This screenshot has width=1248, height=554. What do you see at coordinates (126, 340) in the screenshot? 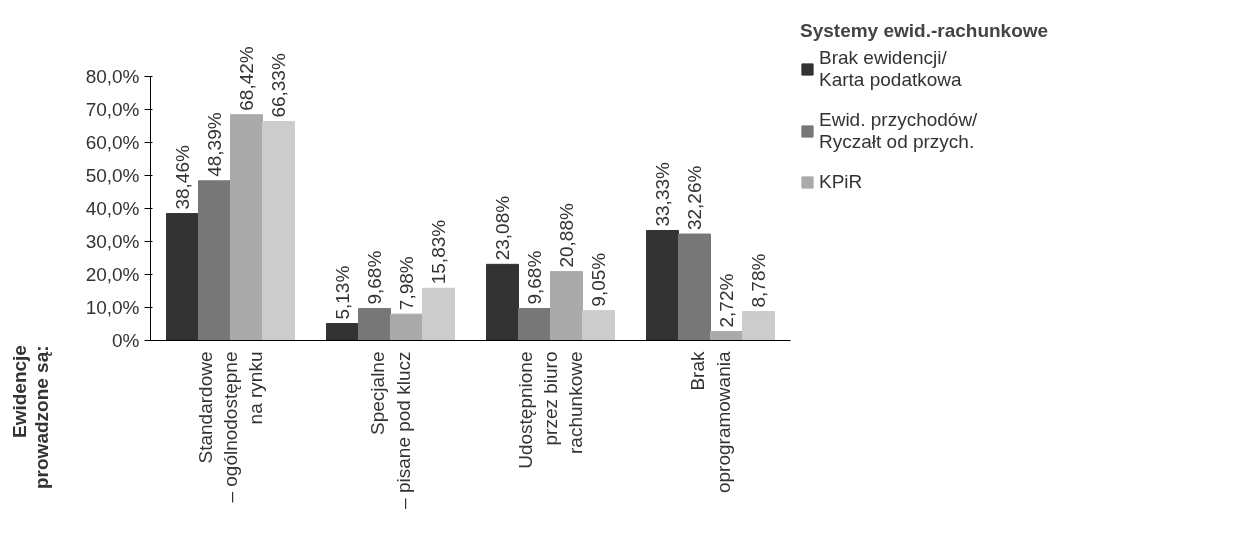
I see `y-tick-label: 0%` at bounding box center [126, 340].